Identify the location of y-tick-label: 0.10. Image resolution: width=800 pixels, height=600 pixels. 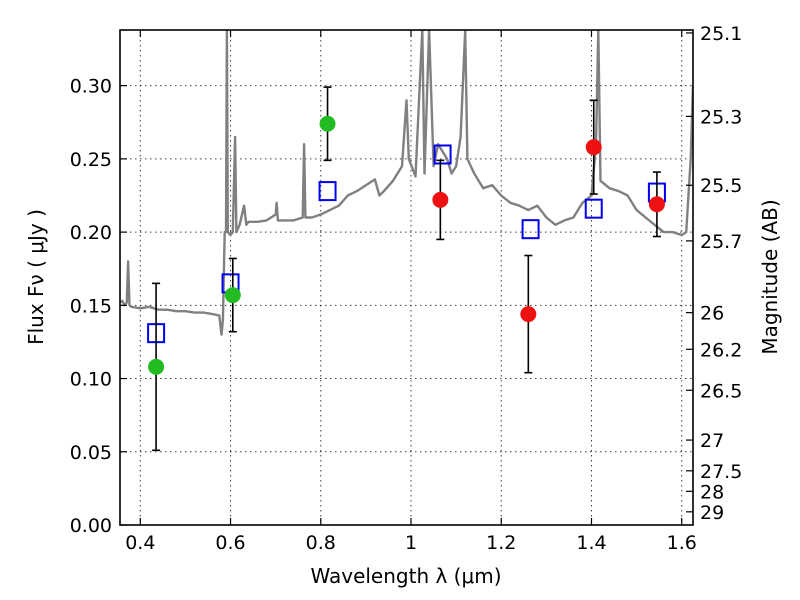
(91, 380).